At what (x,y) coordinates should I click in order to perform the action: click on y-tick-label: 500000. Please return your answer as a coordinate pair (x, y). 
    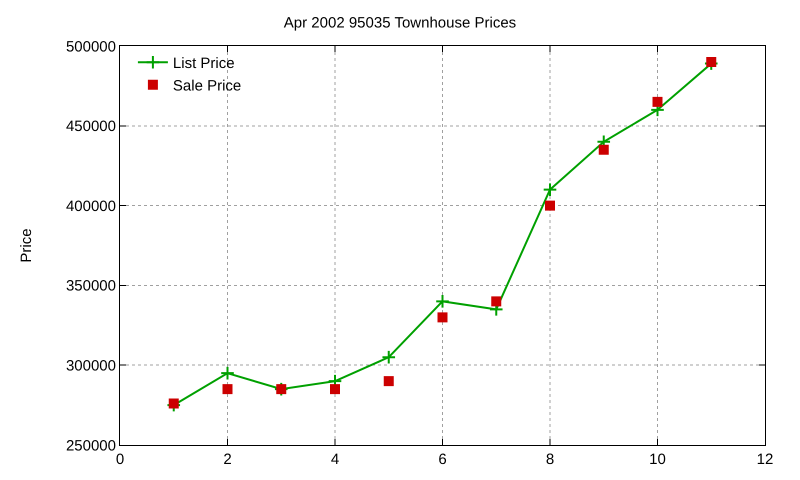
    Looking at the image, I should click on (91, 47).